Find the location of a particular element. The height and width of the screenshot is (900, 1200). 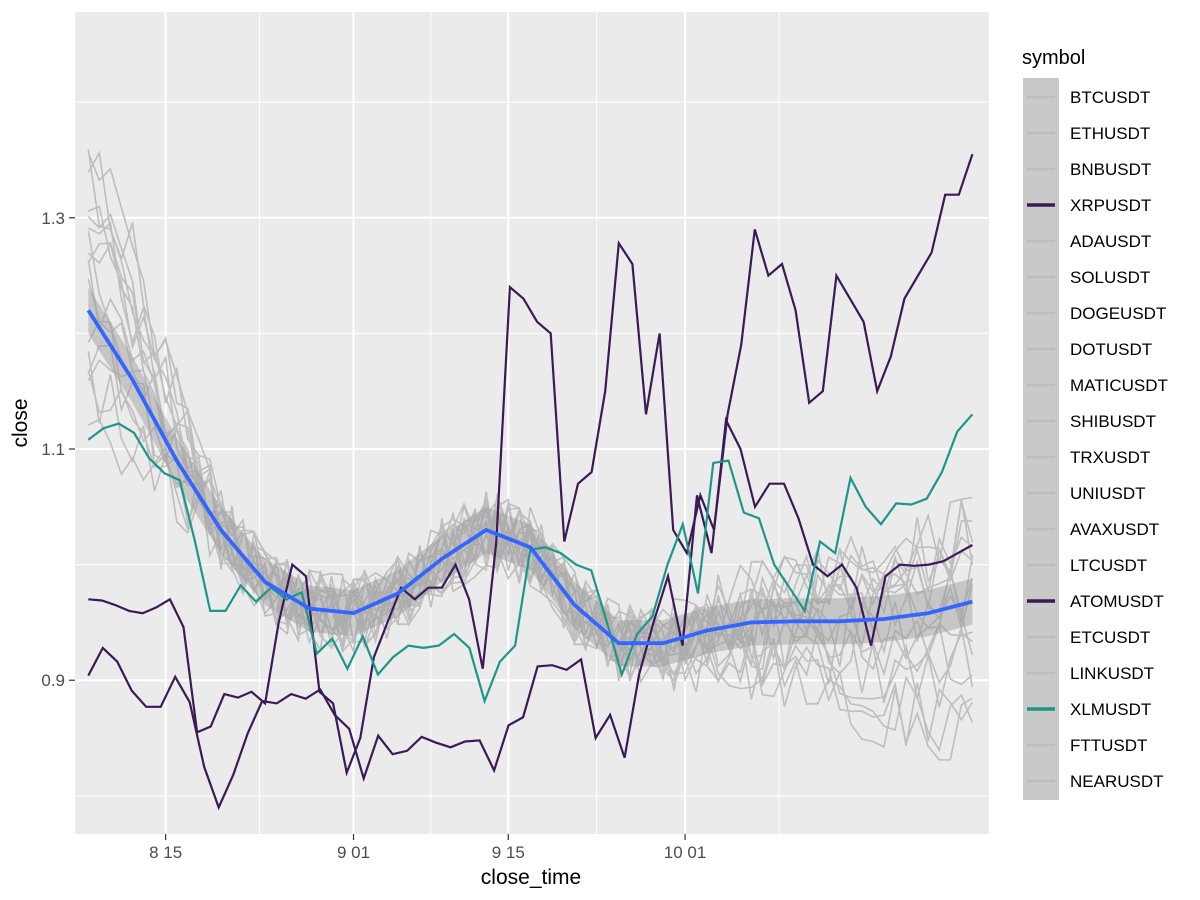

legend-label-atomusdt: ATOMUSDT is located at coordinates (1117, 601).